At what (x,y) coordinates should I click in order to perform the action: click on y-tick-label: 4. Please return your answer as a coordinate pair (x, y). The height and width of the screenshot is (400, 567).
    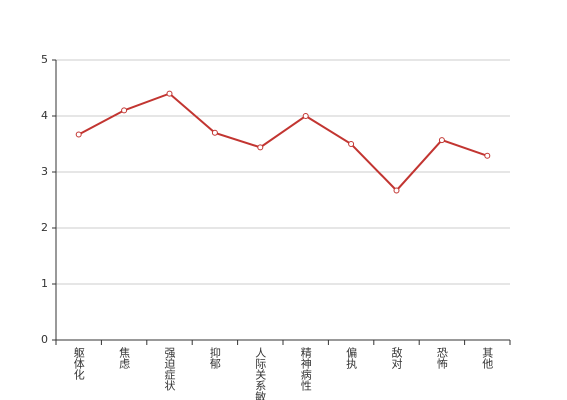
    Looking at the image, I should click on (44, 115).